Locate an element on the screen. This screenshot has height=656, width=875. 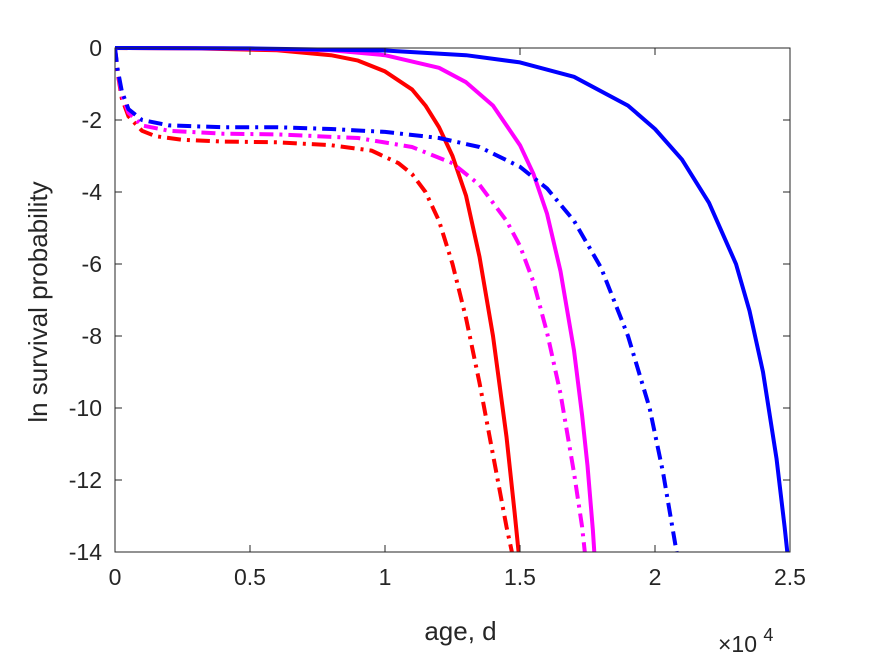
y-tick-labels: 0 -2 -4 -6 -8 -10 -12 -14 is located at coordinates (85, 300).